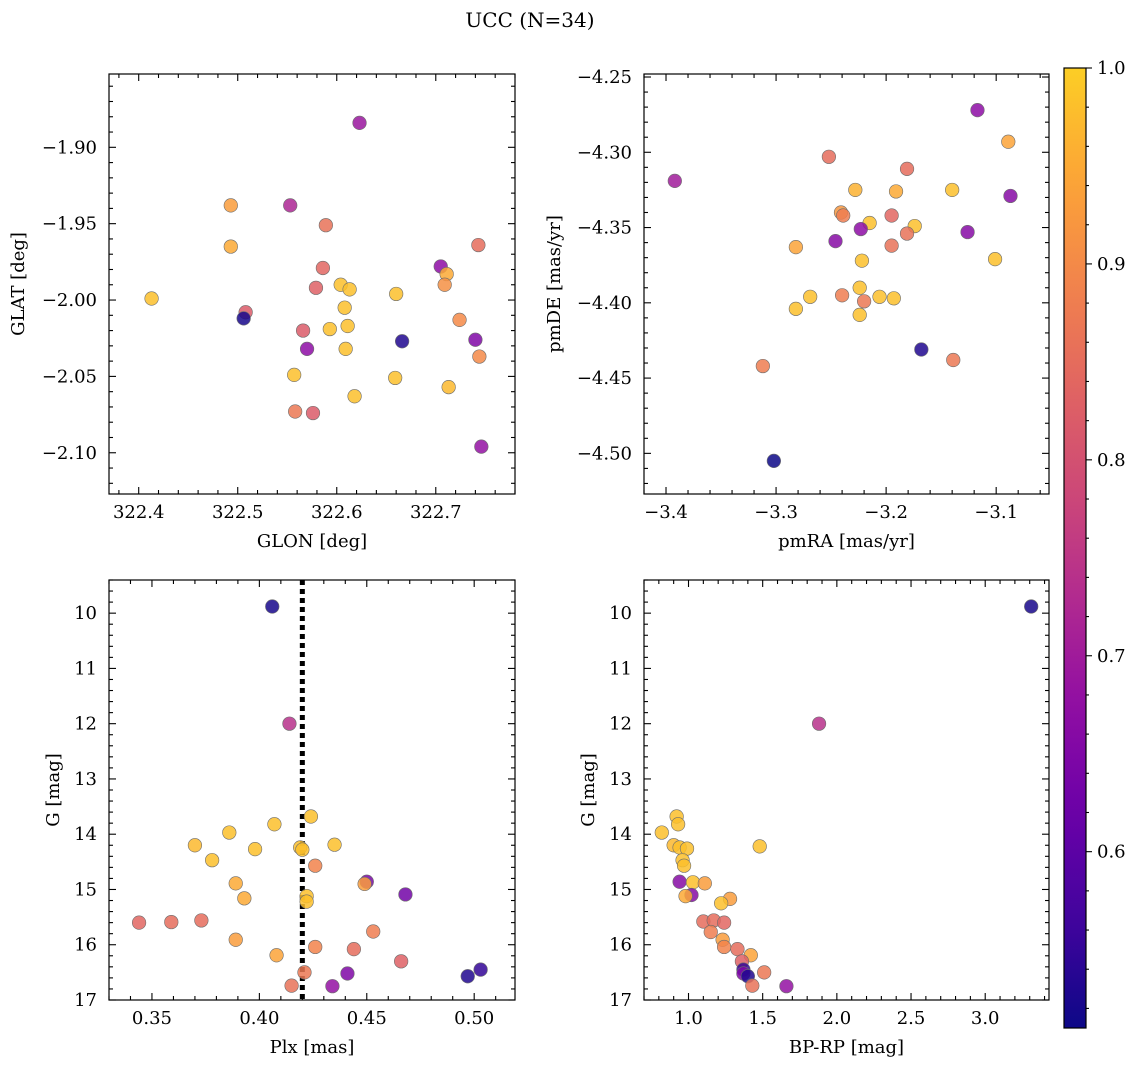 This screenshot has width=1136, height=1068. What do you see at coordinates (436, 512) in the screenshot?
I see `x-tick-label: 322.7` at bounding box center [436, 512].